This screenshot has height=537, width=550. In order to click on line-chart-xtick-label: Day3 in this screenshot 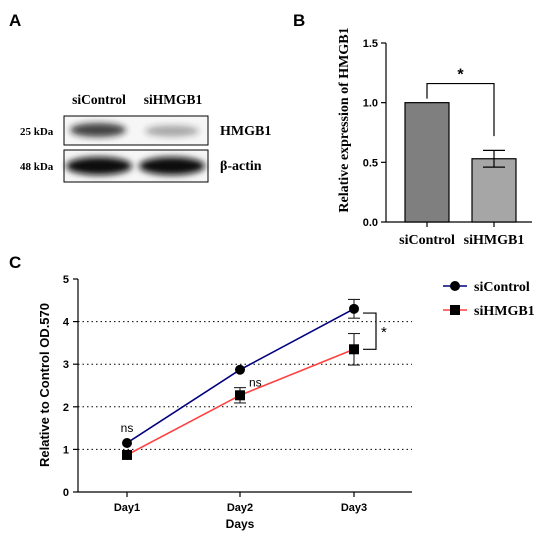, I will do `click(354, 508)`.